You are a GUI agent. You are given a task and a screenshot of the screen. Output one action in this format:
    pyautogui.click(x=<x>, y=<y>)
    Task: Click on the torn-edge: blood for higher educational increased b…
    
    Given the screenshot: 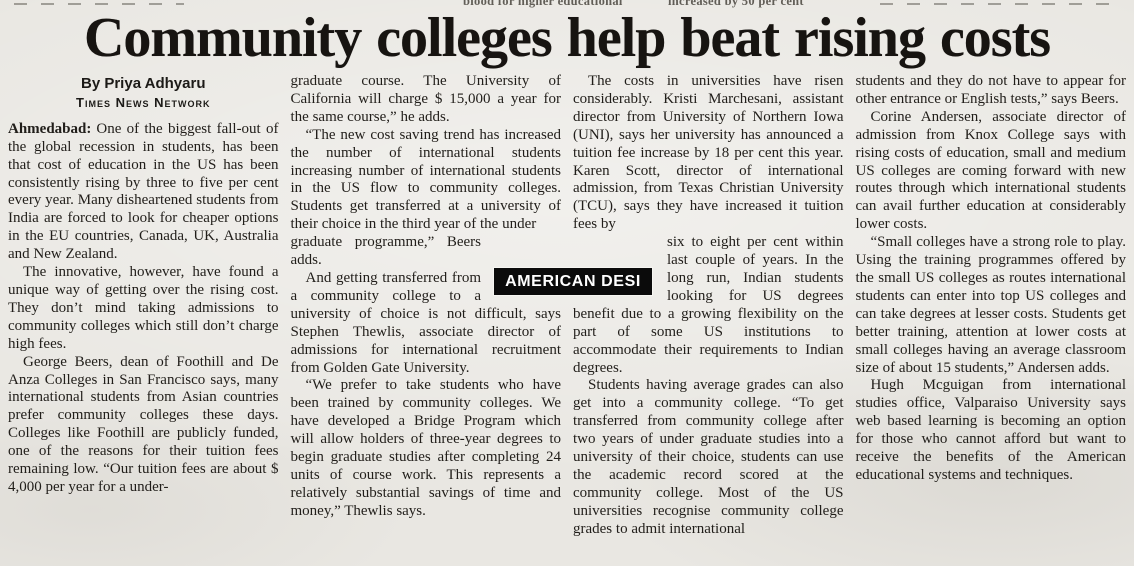 What is the action you would take?
    pyautogui.click(x=567, y=4)
    